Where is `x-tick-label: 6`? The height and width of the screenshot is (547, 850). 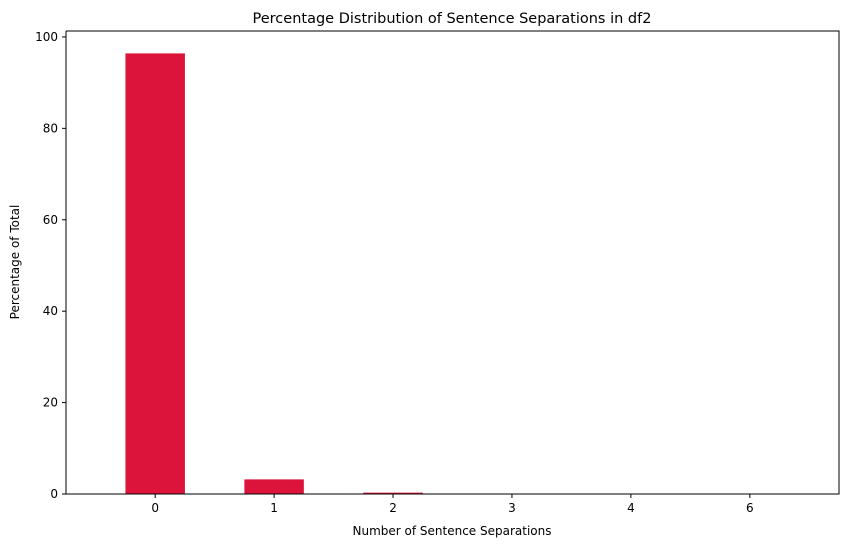 x-tick-label: 6 is located at coordinates (750, 508).